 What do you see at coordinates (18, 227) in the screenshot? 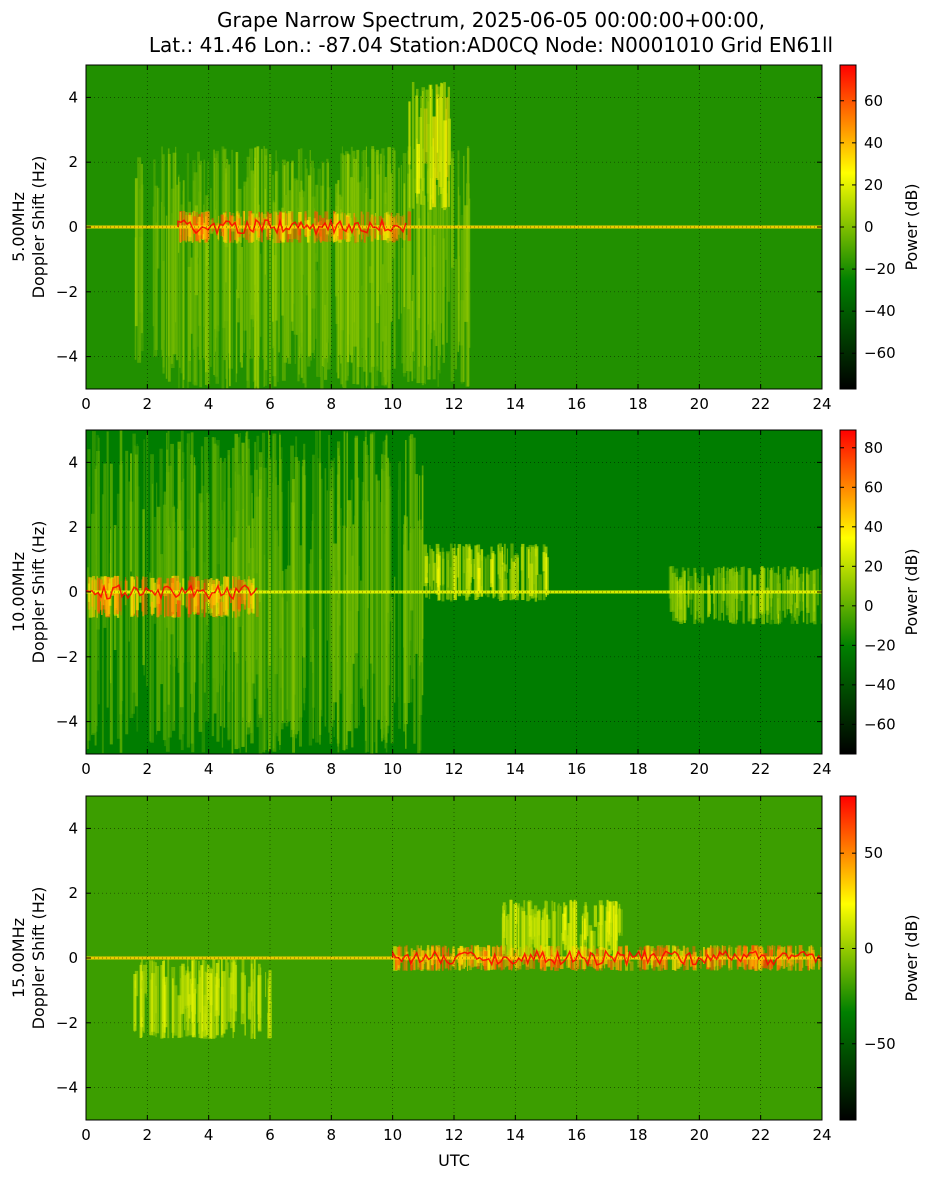
I see `y-axis-label-band: 5.00MHz` at bounding box center [18, 227].